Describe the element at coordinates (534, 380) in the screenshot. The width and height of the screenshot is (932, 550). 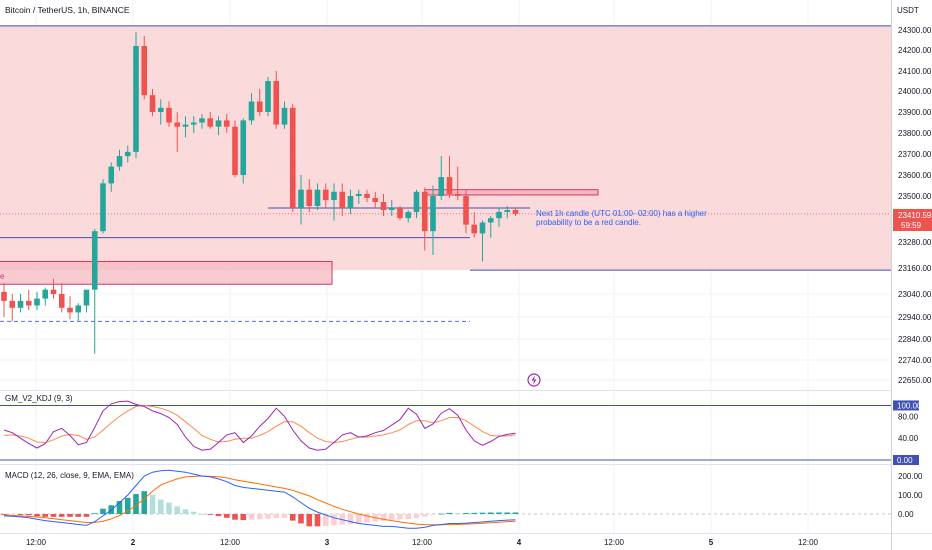
I see `lightning-icon` at that location.